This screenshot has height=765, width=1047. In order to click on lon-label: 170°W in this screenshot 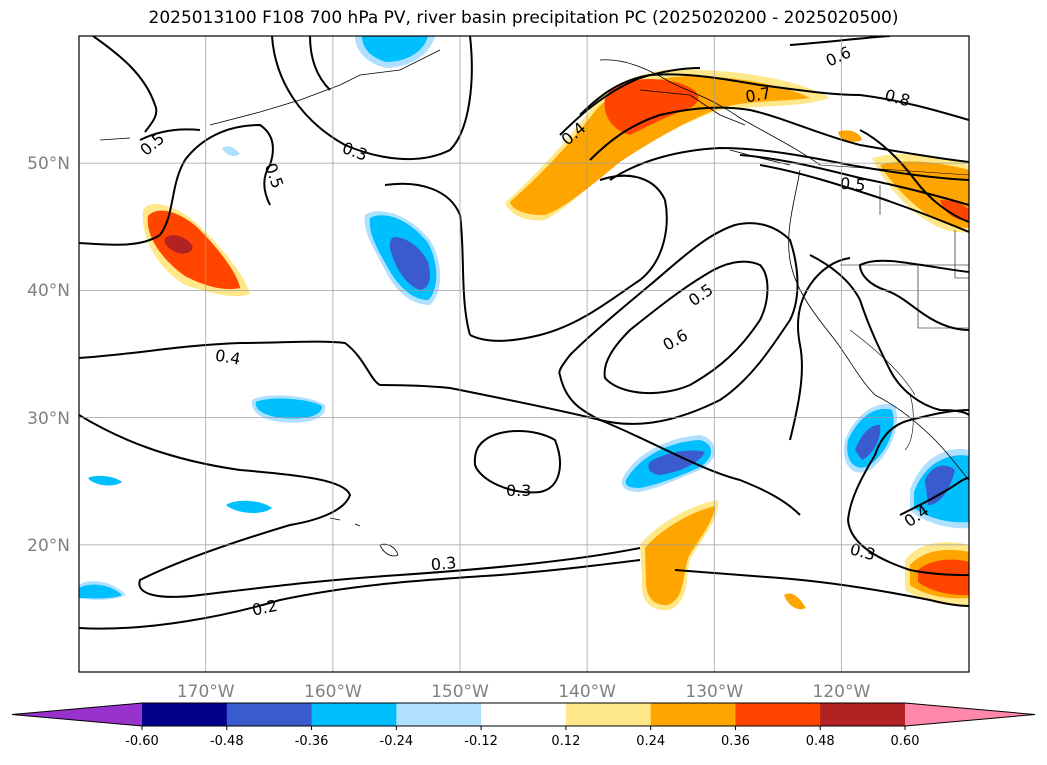, I will do `click(206, 692)`.